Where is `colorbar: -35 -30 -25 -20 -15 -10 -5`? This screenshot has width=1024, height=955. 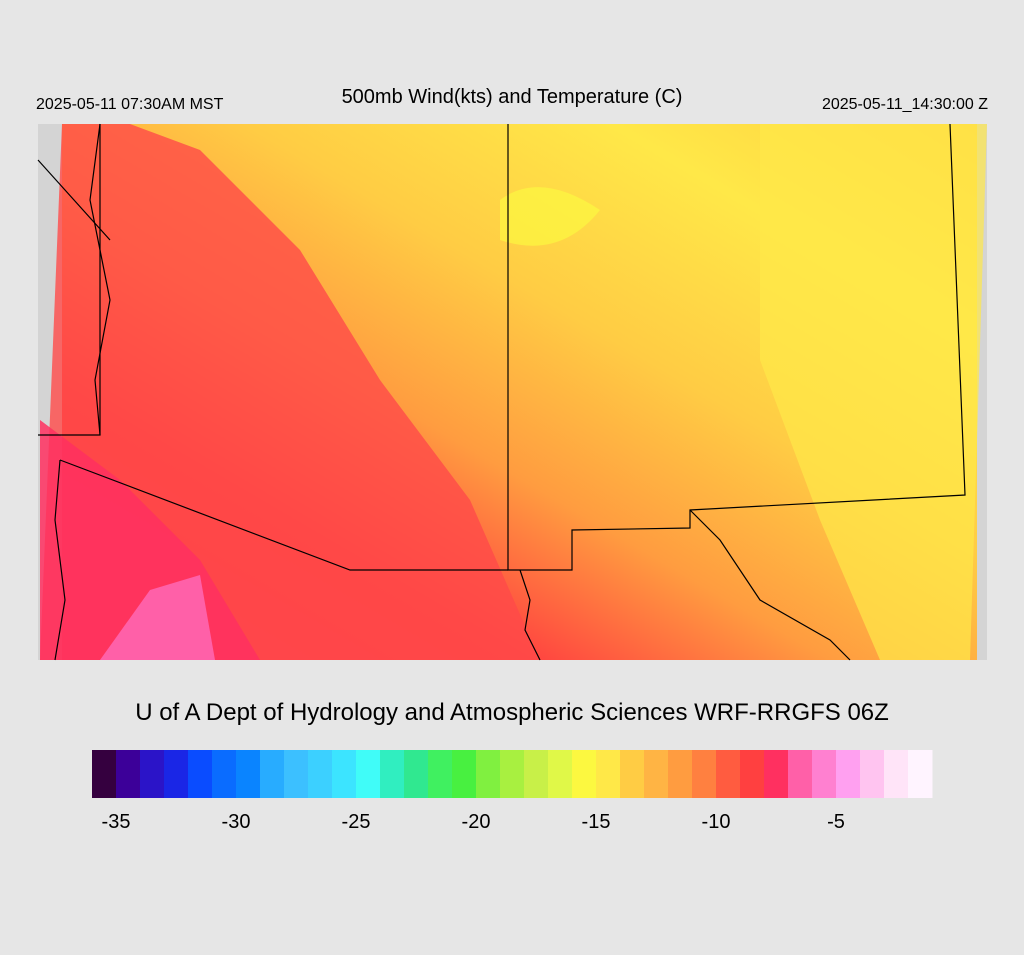
colorbar: -35 -30 -25 -20 -15 -10 -5 is located at coordinates (512, 791).